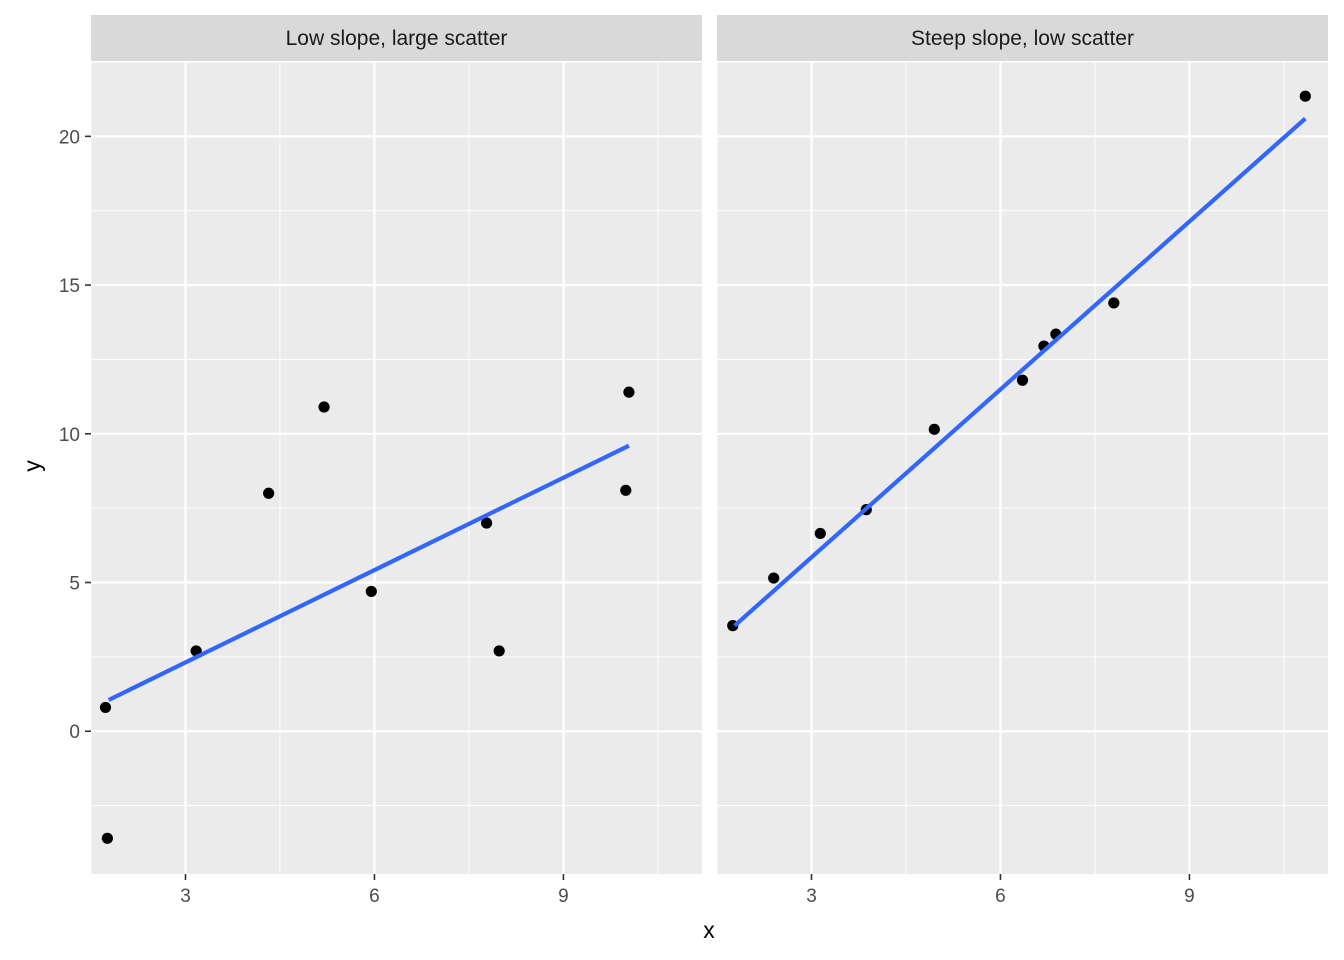 The width and height of the screenshot is (1344, 960). Describe the element at coordinates (368, 572) in the screenshot. I see `fit-line` at that location.